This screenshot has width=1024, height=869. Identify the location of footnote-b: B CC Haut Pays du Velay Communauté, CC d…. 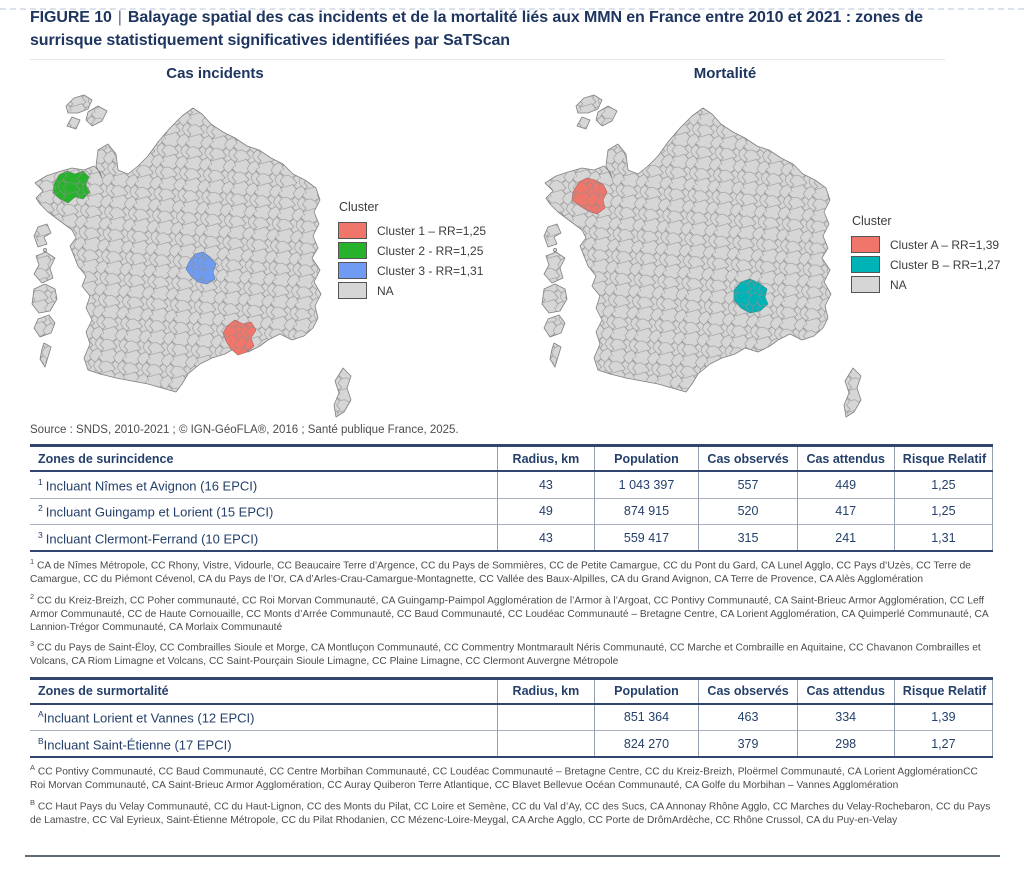
(510, 811).